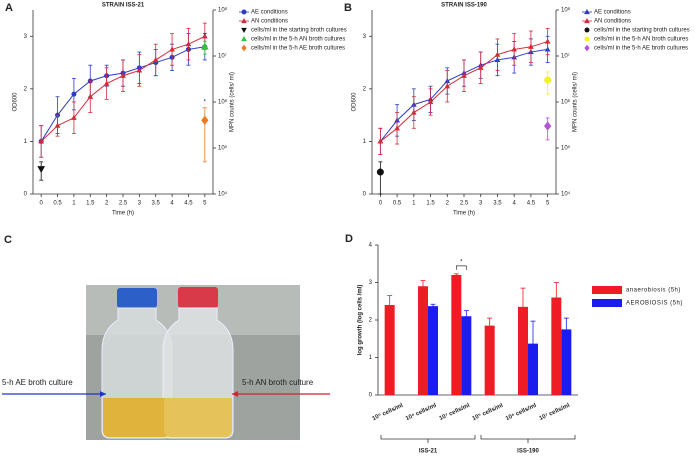  What do you see at coordinates (137, 417) in the screenshot?
I see `broth-left` at bounding box center [137, 417].